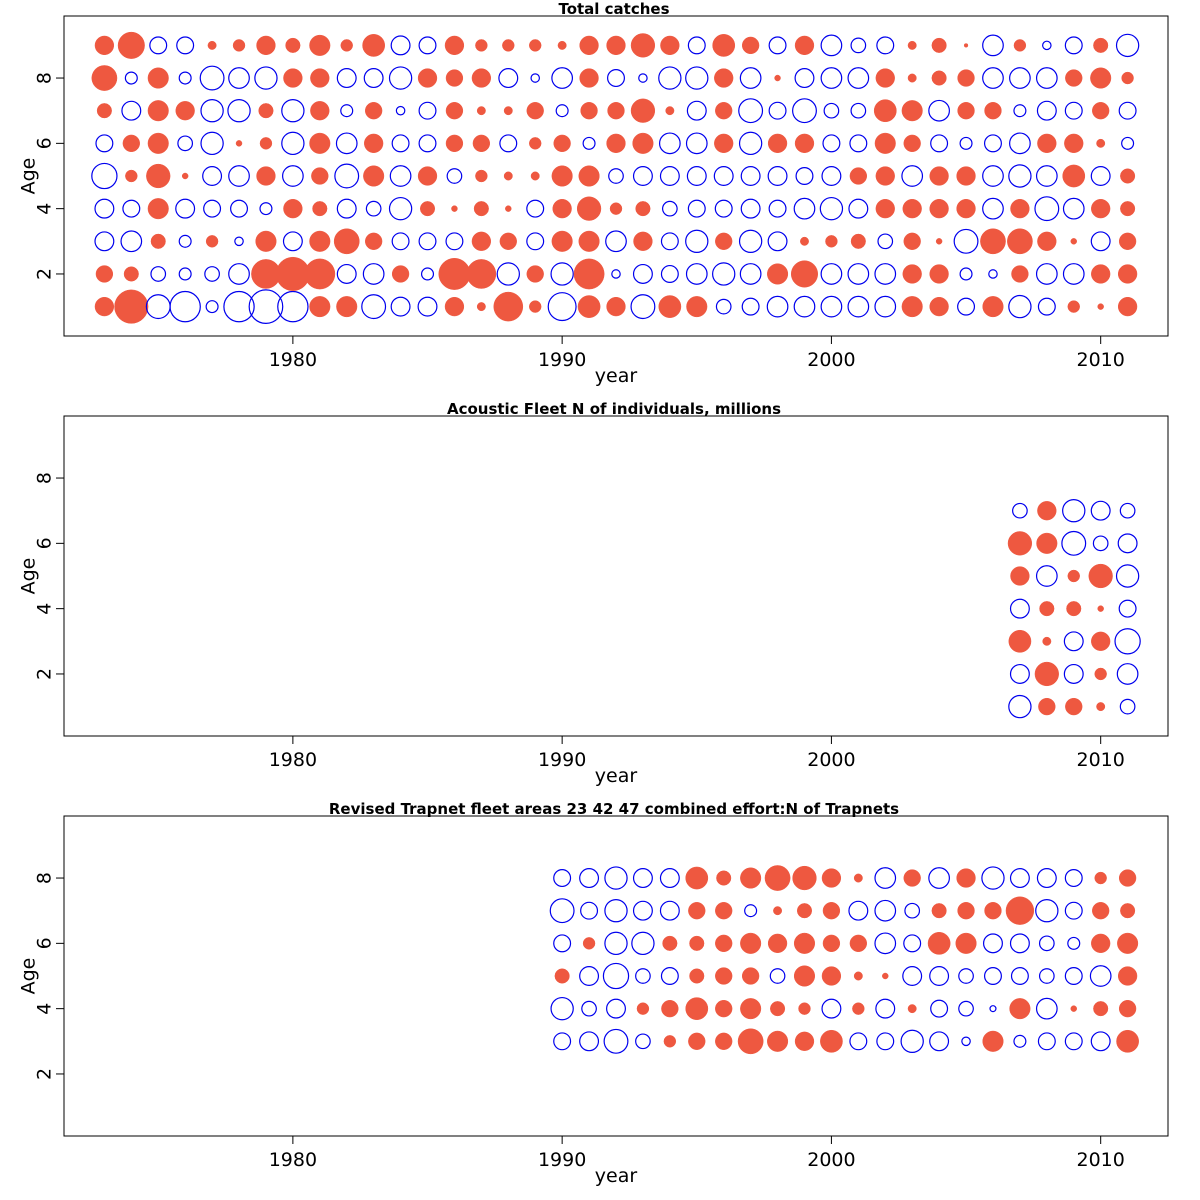  I want to click on y-tick-label: 8, so click(45, 78).